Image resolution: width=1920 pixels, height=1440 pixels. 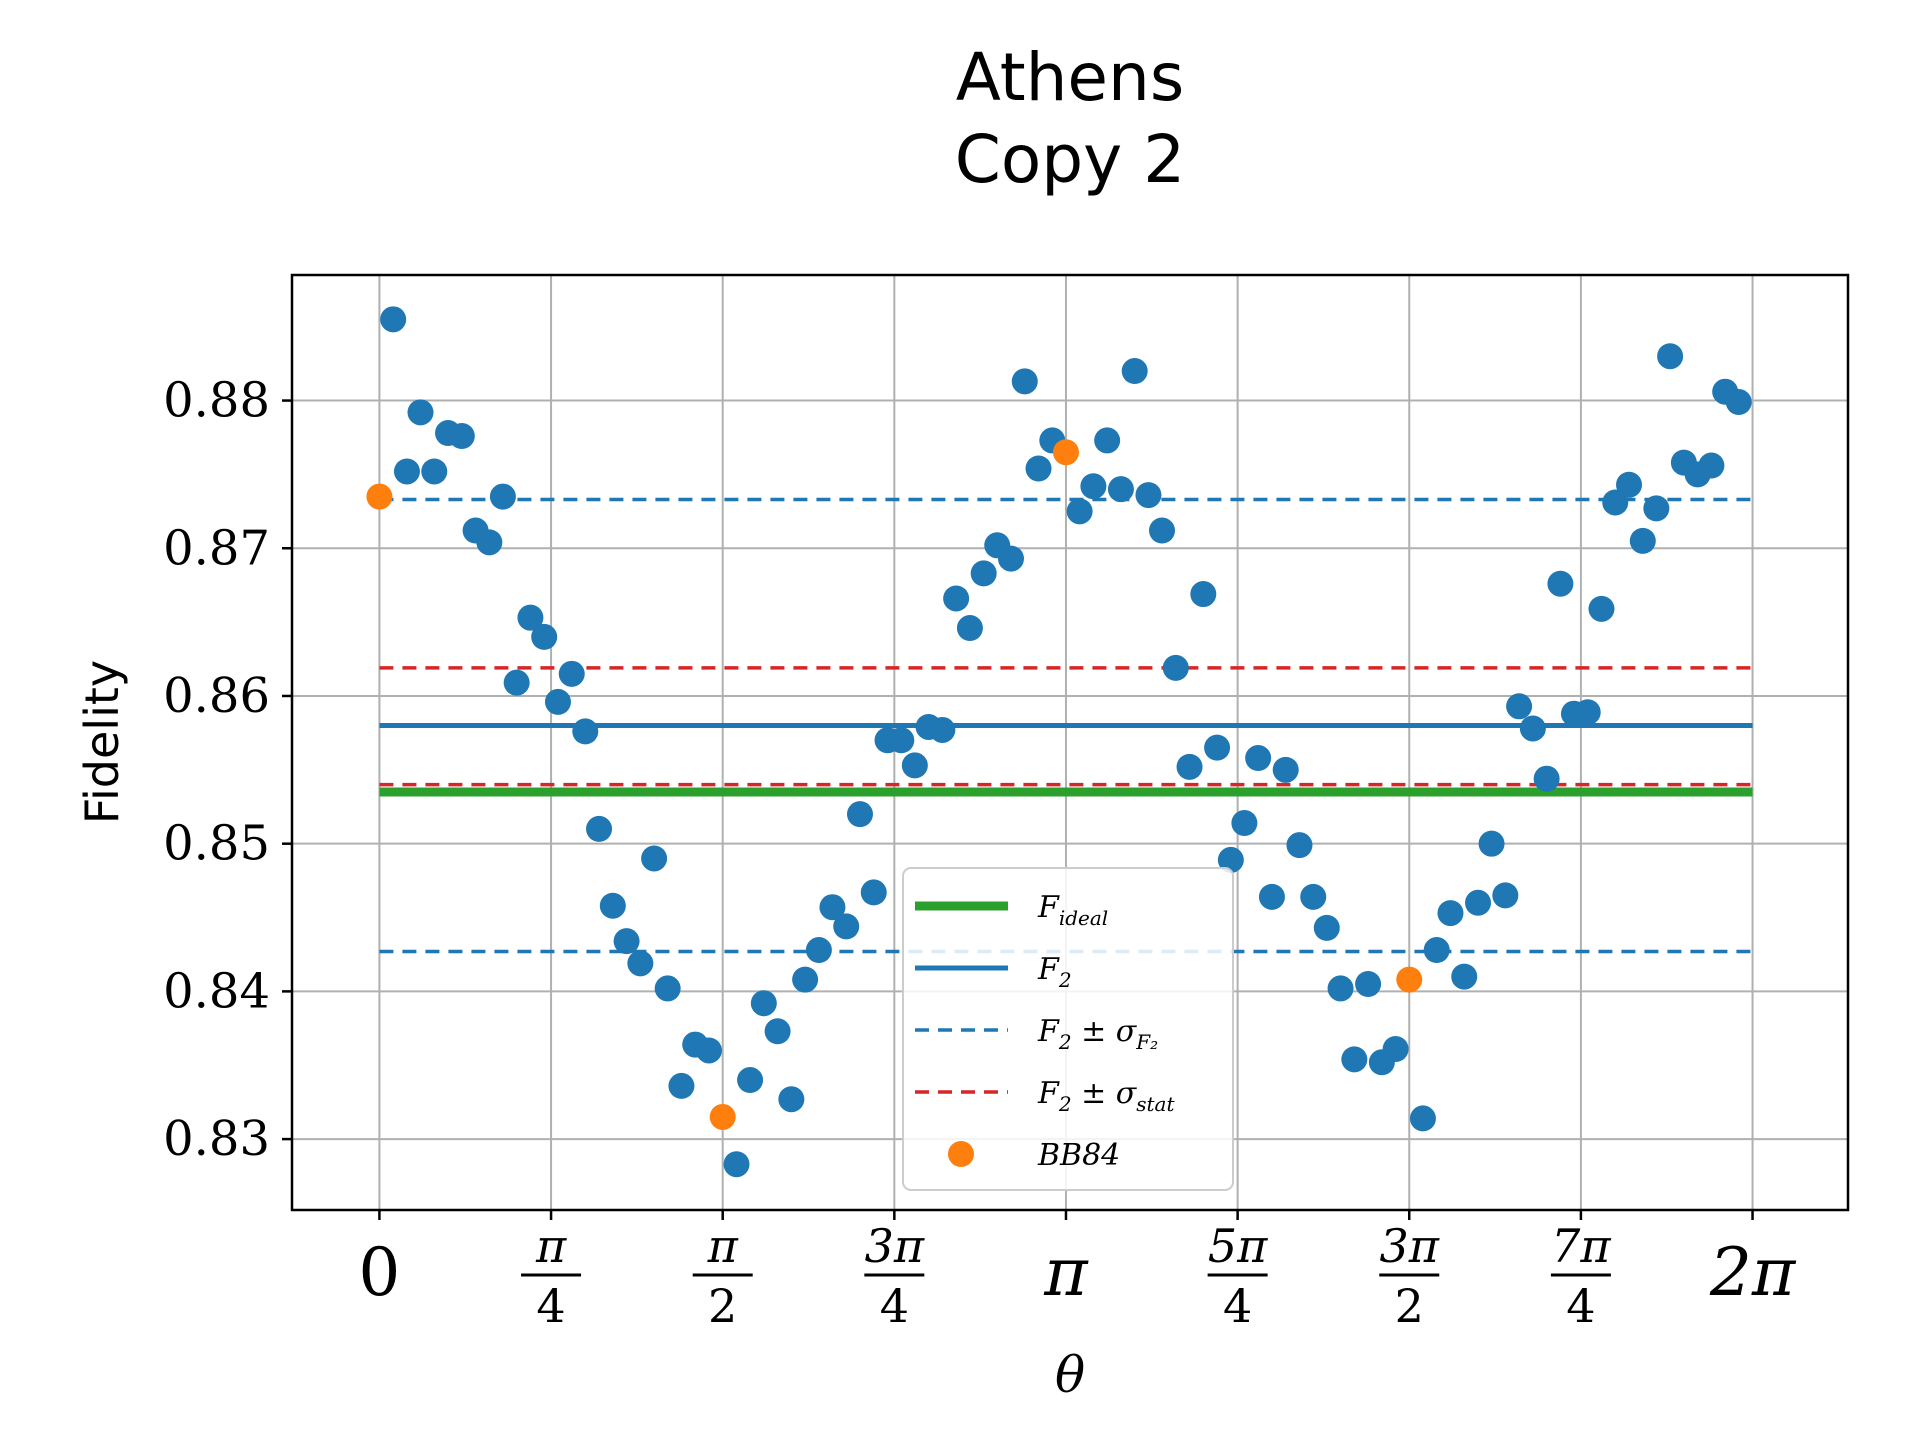 I want to click on x-tick-label: 0, so click(x=379, y=1272).